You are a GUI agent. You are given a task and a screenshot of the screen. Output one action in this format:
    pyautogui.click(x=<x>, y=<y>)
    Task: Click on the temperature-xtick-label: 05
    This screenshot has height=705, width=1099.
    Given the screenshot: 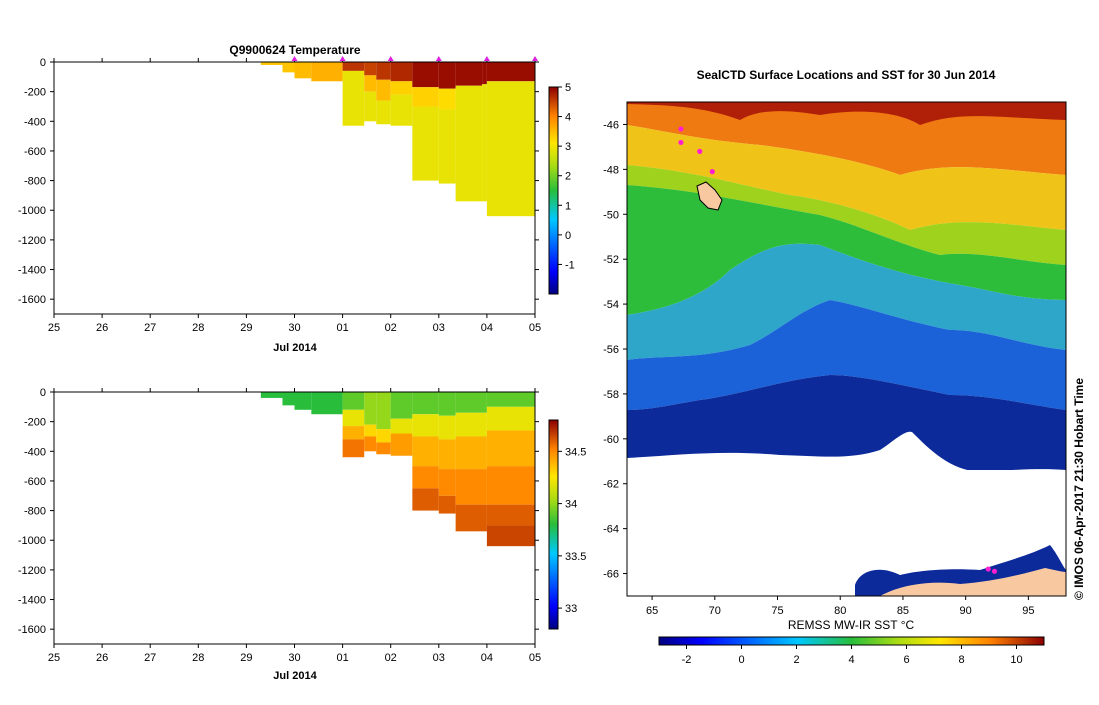 What is the action you would take?
    pyautogui.click(x=535, y=328)
    